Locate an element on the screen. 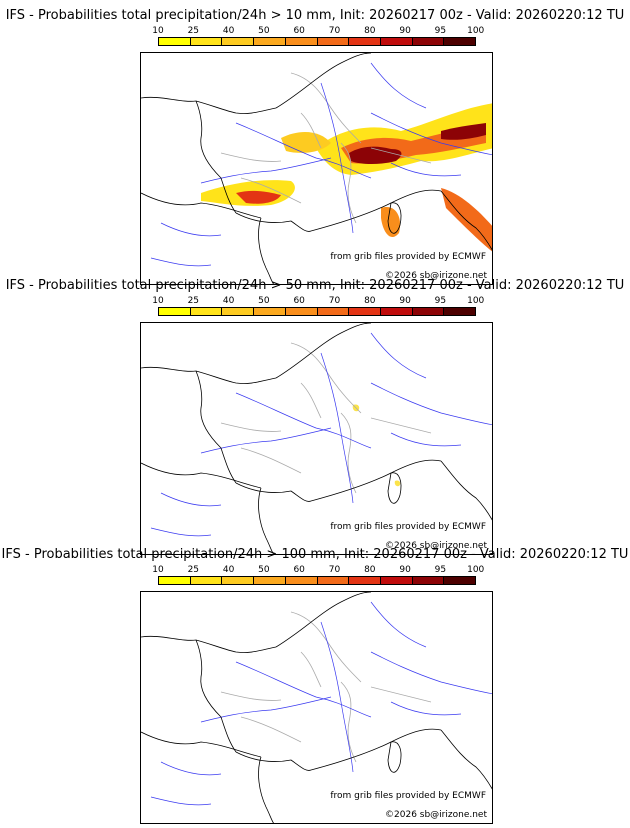 Image resolution: width=630 pixels, height=828 pixels. copyright-credit: ©2026 sb@irizone.net is located at coordinates (436, 546).